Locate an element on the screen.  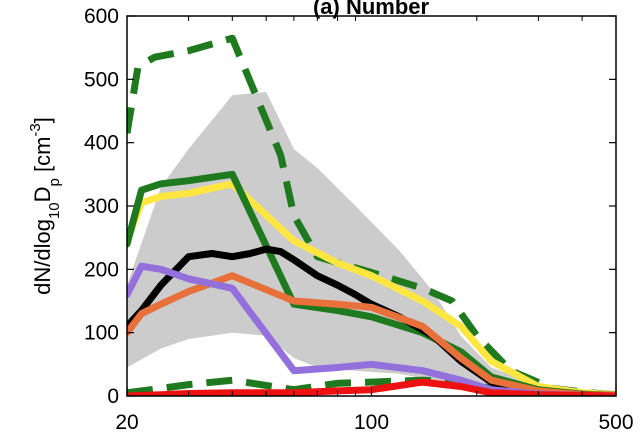
y-label-part3: [cm is located at coordinates (42, 158).